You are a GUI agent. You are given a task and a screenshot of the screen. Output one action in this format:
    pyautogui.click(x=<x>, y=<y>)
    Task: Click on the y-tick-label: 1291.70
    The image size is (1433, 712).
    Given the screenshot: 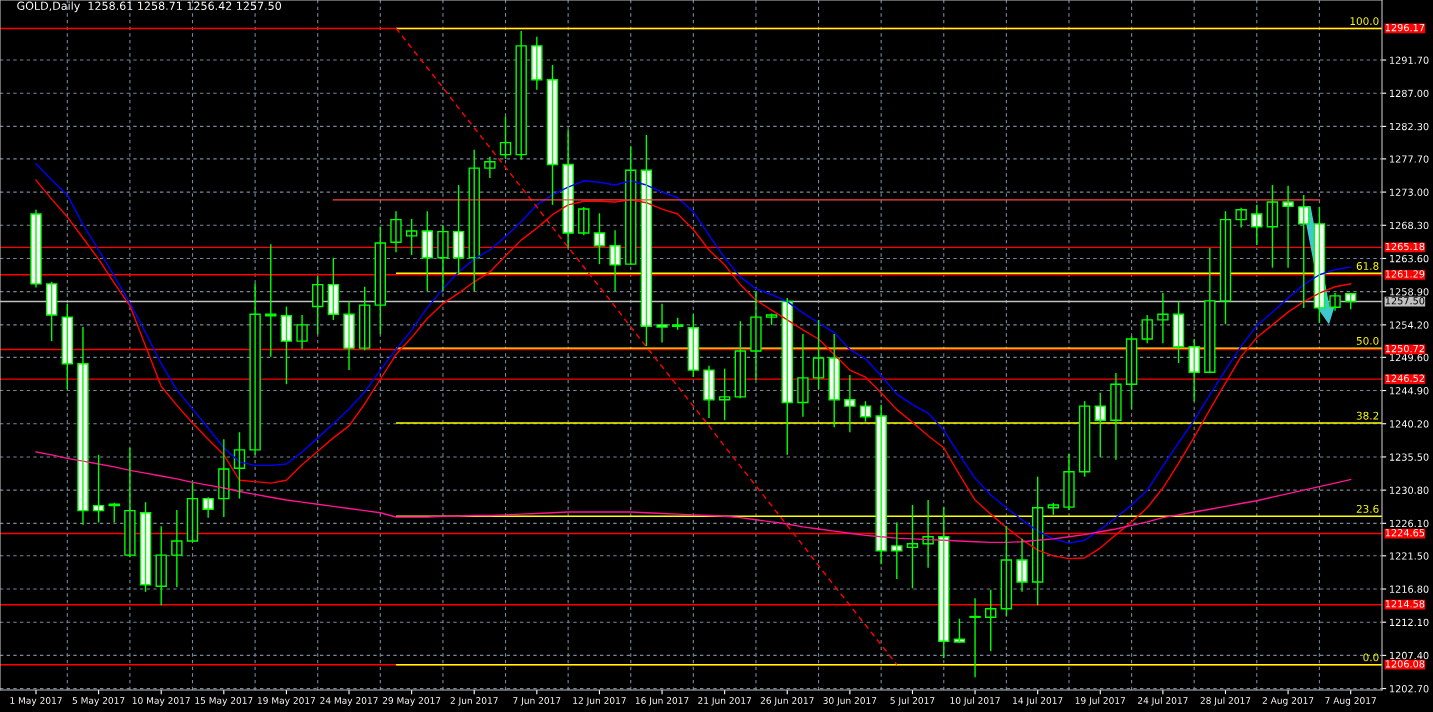 What is the action you would take?
    pyautogui.click(x=1409, y=60)
    